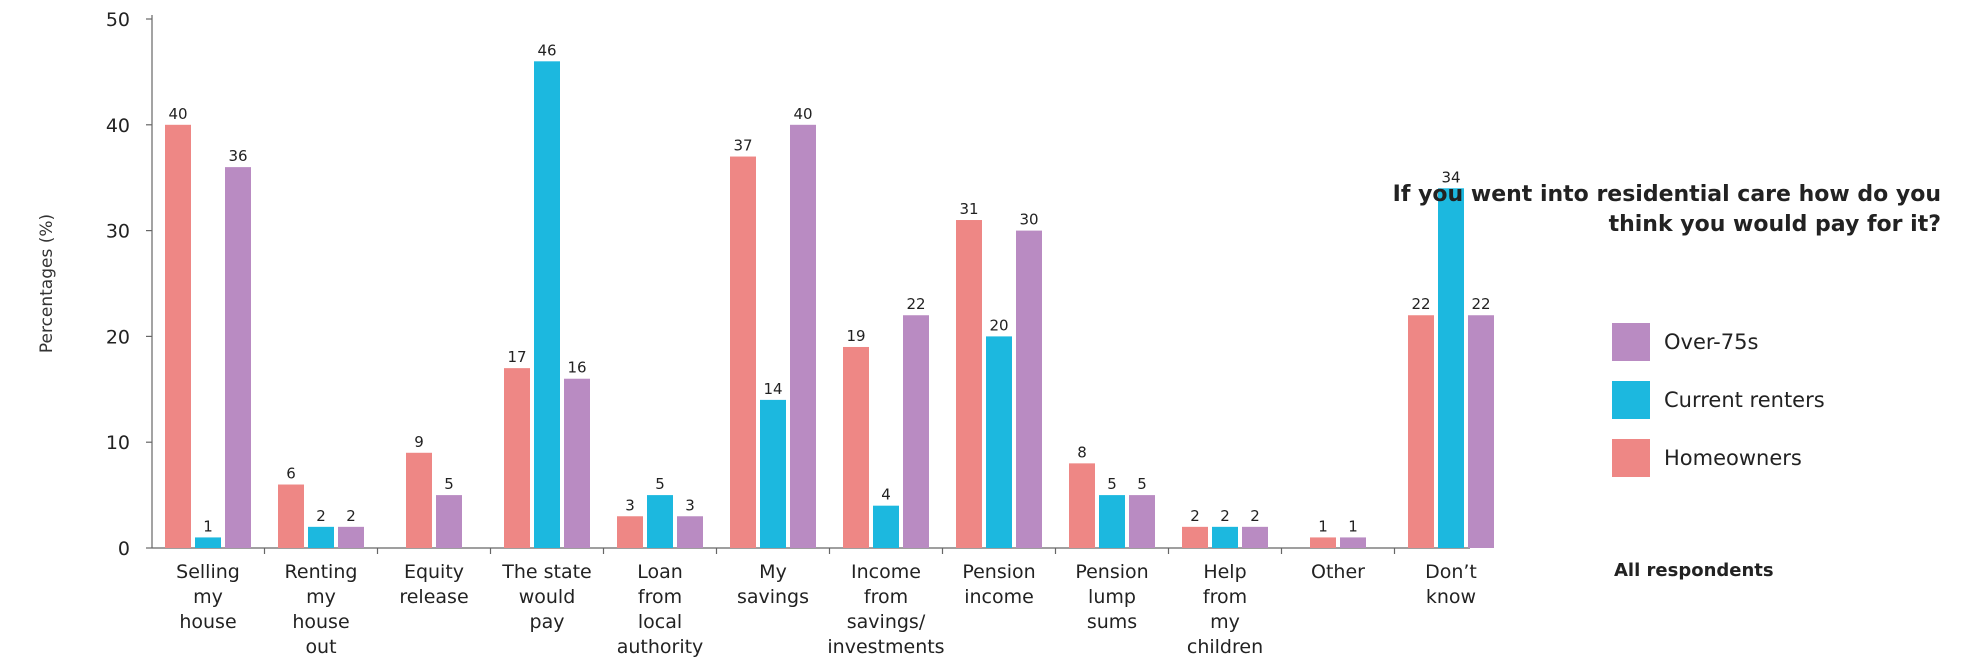  I want to click on data-label: 8, so click(1082, 452).